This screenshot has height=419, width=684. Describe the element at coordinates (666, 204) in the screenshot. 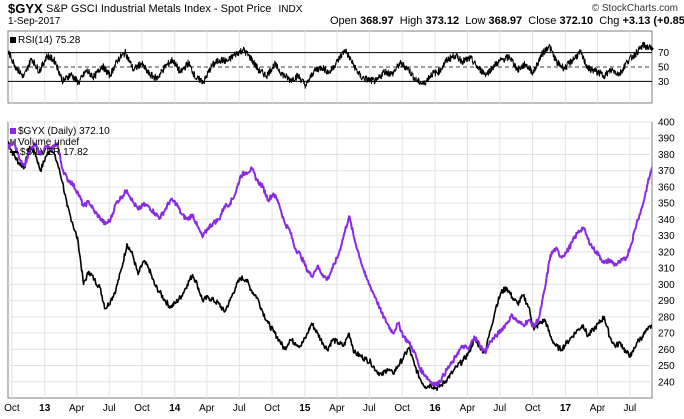

I see `price-y-tick-label: 350` at that location.